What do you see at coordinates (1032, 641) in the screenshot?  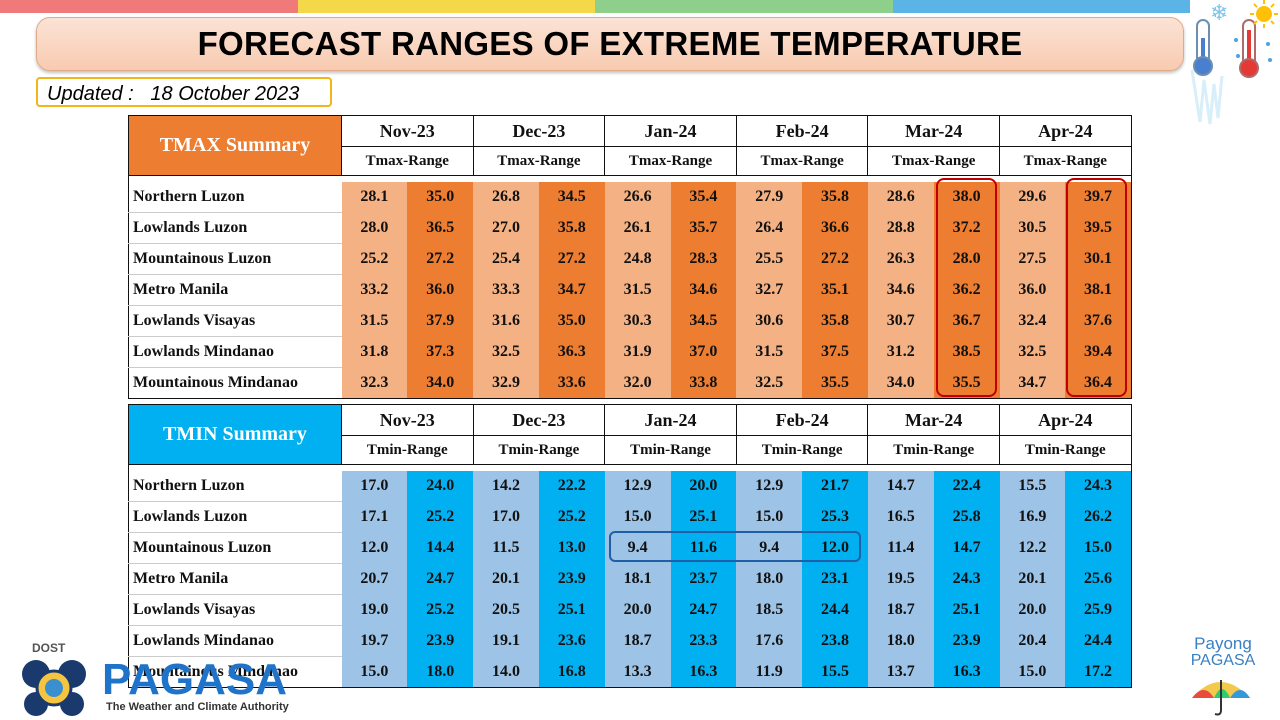 I see `range-low-cell: 20.4` at bounding box center [1032, 641].